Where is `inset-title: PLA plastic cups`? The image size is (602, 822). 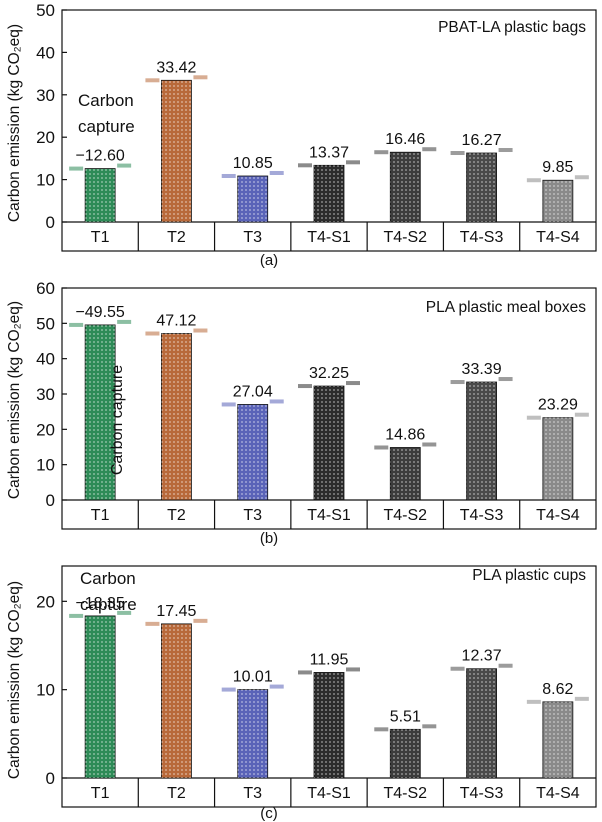
inset-title: PLA plastic cups is located at coordinates (529, 575).